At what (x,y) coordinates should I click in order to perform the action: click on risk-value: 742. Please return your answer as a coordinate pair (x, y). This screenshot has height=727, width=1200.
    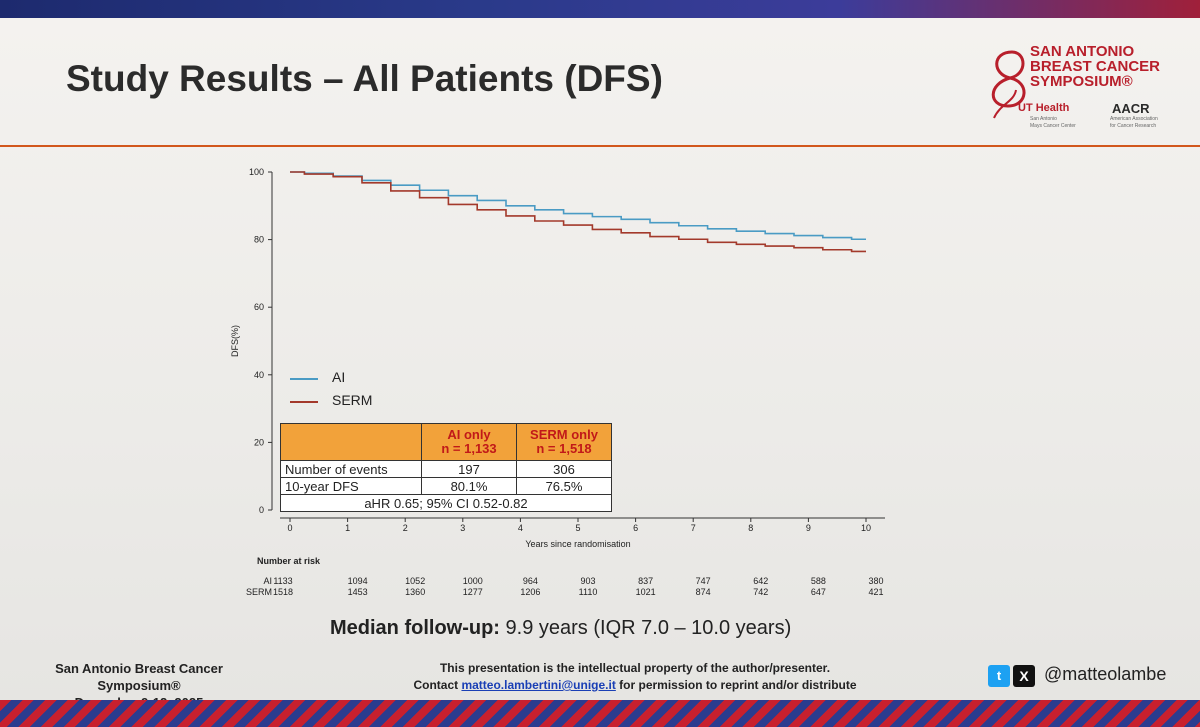
    Looking at the image, I should click on (761, 592).